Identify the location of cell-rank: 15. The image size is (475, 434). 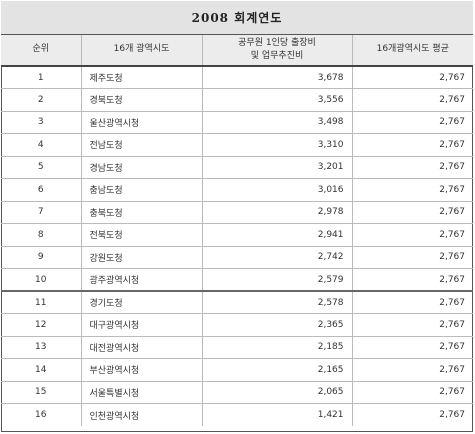
(41, 392).